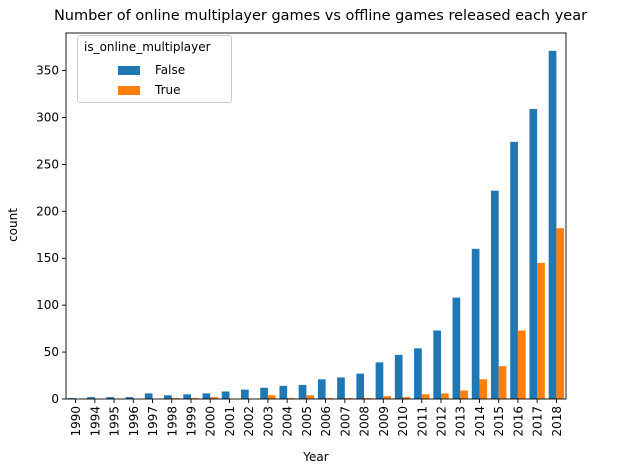 The image size is (633, 474). I want to click on x-tick-label-2014: 2014, so click(480, 421).